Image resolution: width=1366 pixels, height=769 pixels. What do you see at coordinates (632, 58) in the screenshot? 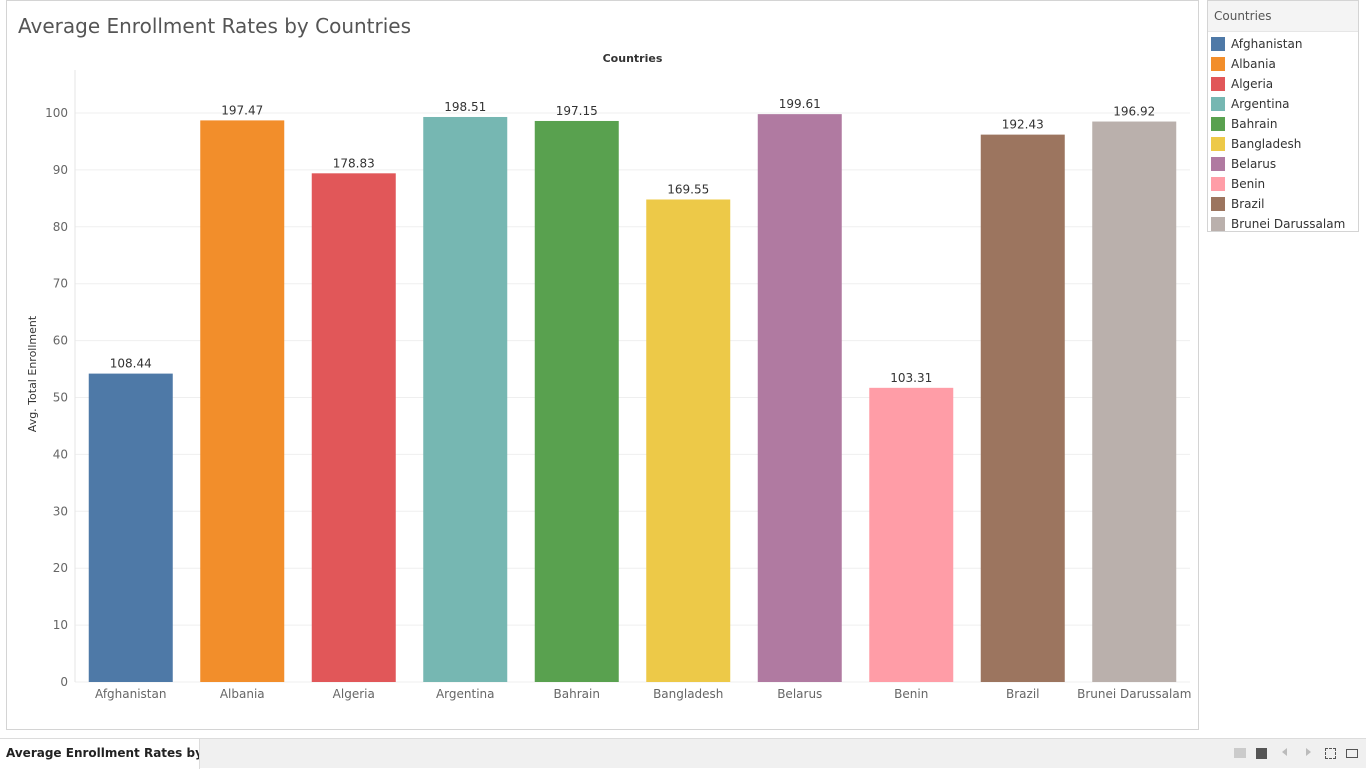
I see `column-header: Countries` at bounding box center [632, 58].